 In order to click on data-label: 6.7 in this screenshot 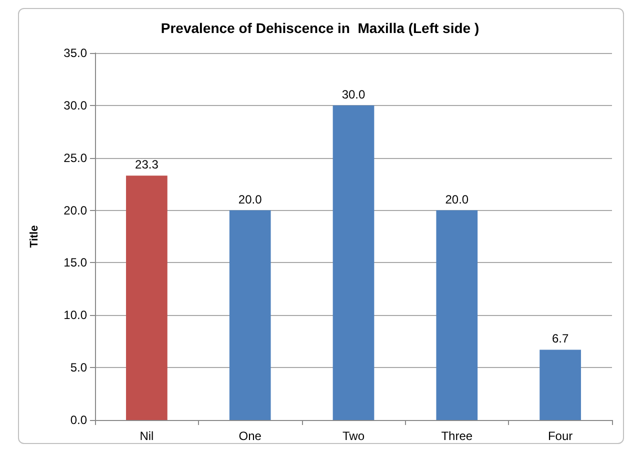, I will do `click(560, 339)`.